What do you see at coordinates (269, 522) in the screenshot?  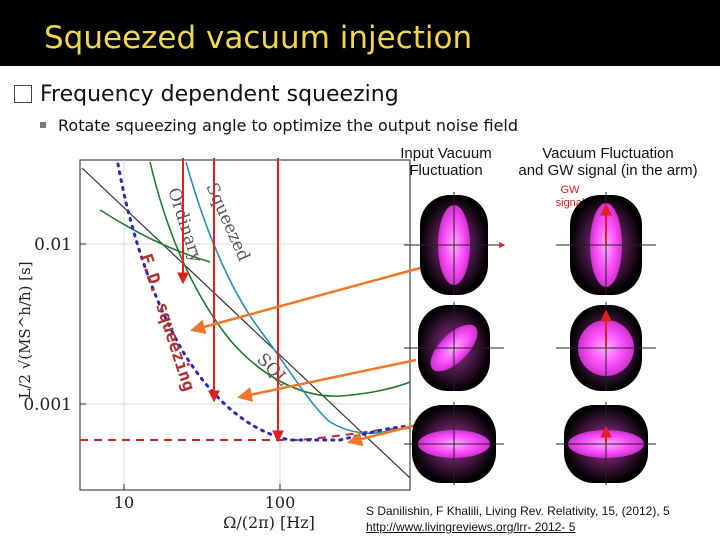 I see `x-axis-label: Ω/(2π) [Hz]` at bounding box center [269, 522].